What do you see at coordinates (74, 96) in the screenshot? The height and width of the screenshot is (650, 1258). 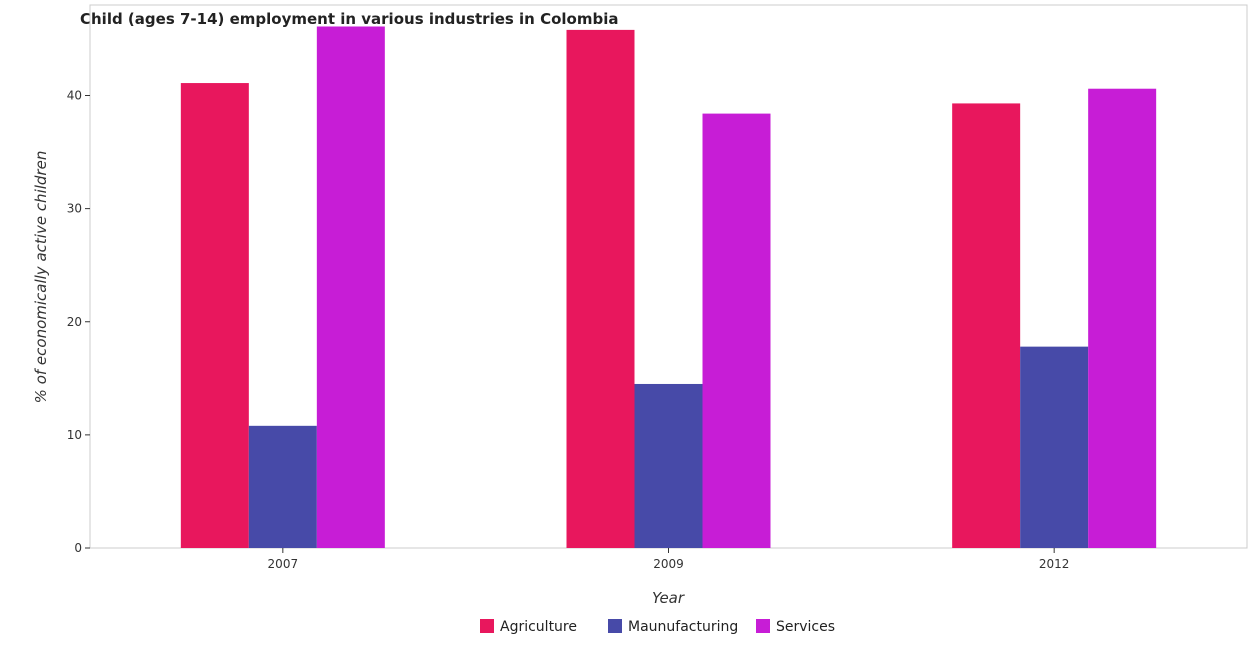 I see `y-tick-label: 40` at bounding box center [74, 96].